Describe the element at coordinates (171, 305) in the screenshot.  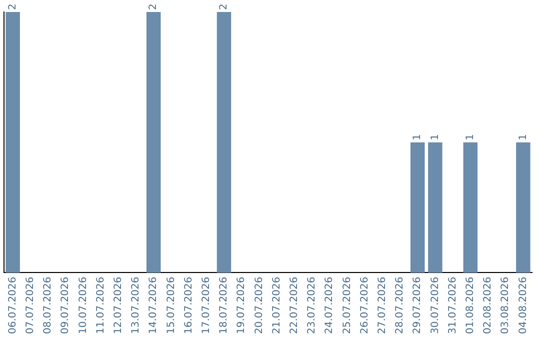
I see `x-tick-label: 15.07.2026` at that location.